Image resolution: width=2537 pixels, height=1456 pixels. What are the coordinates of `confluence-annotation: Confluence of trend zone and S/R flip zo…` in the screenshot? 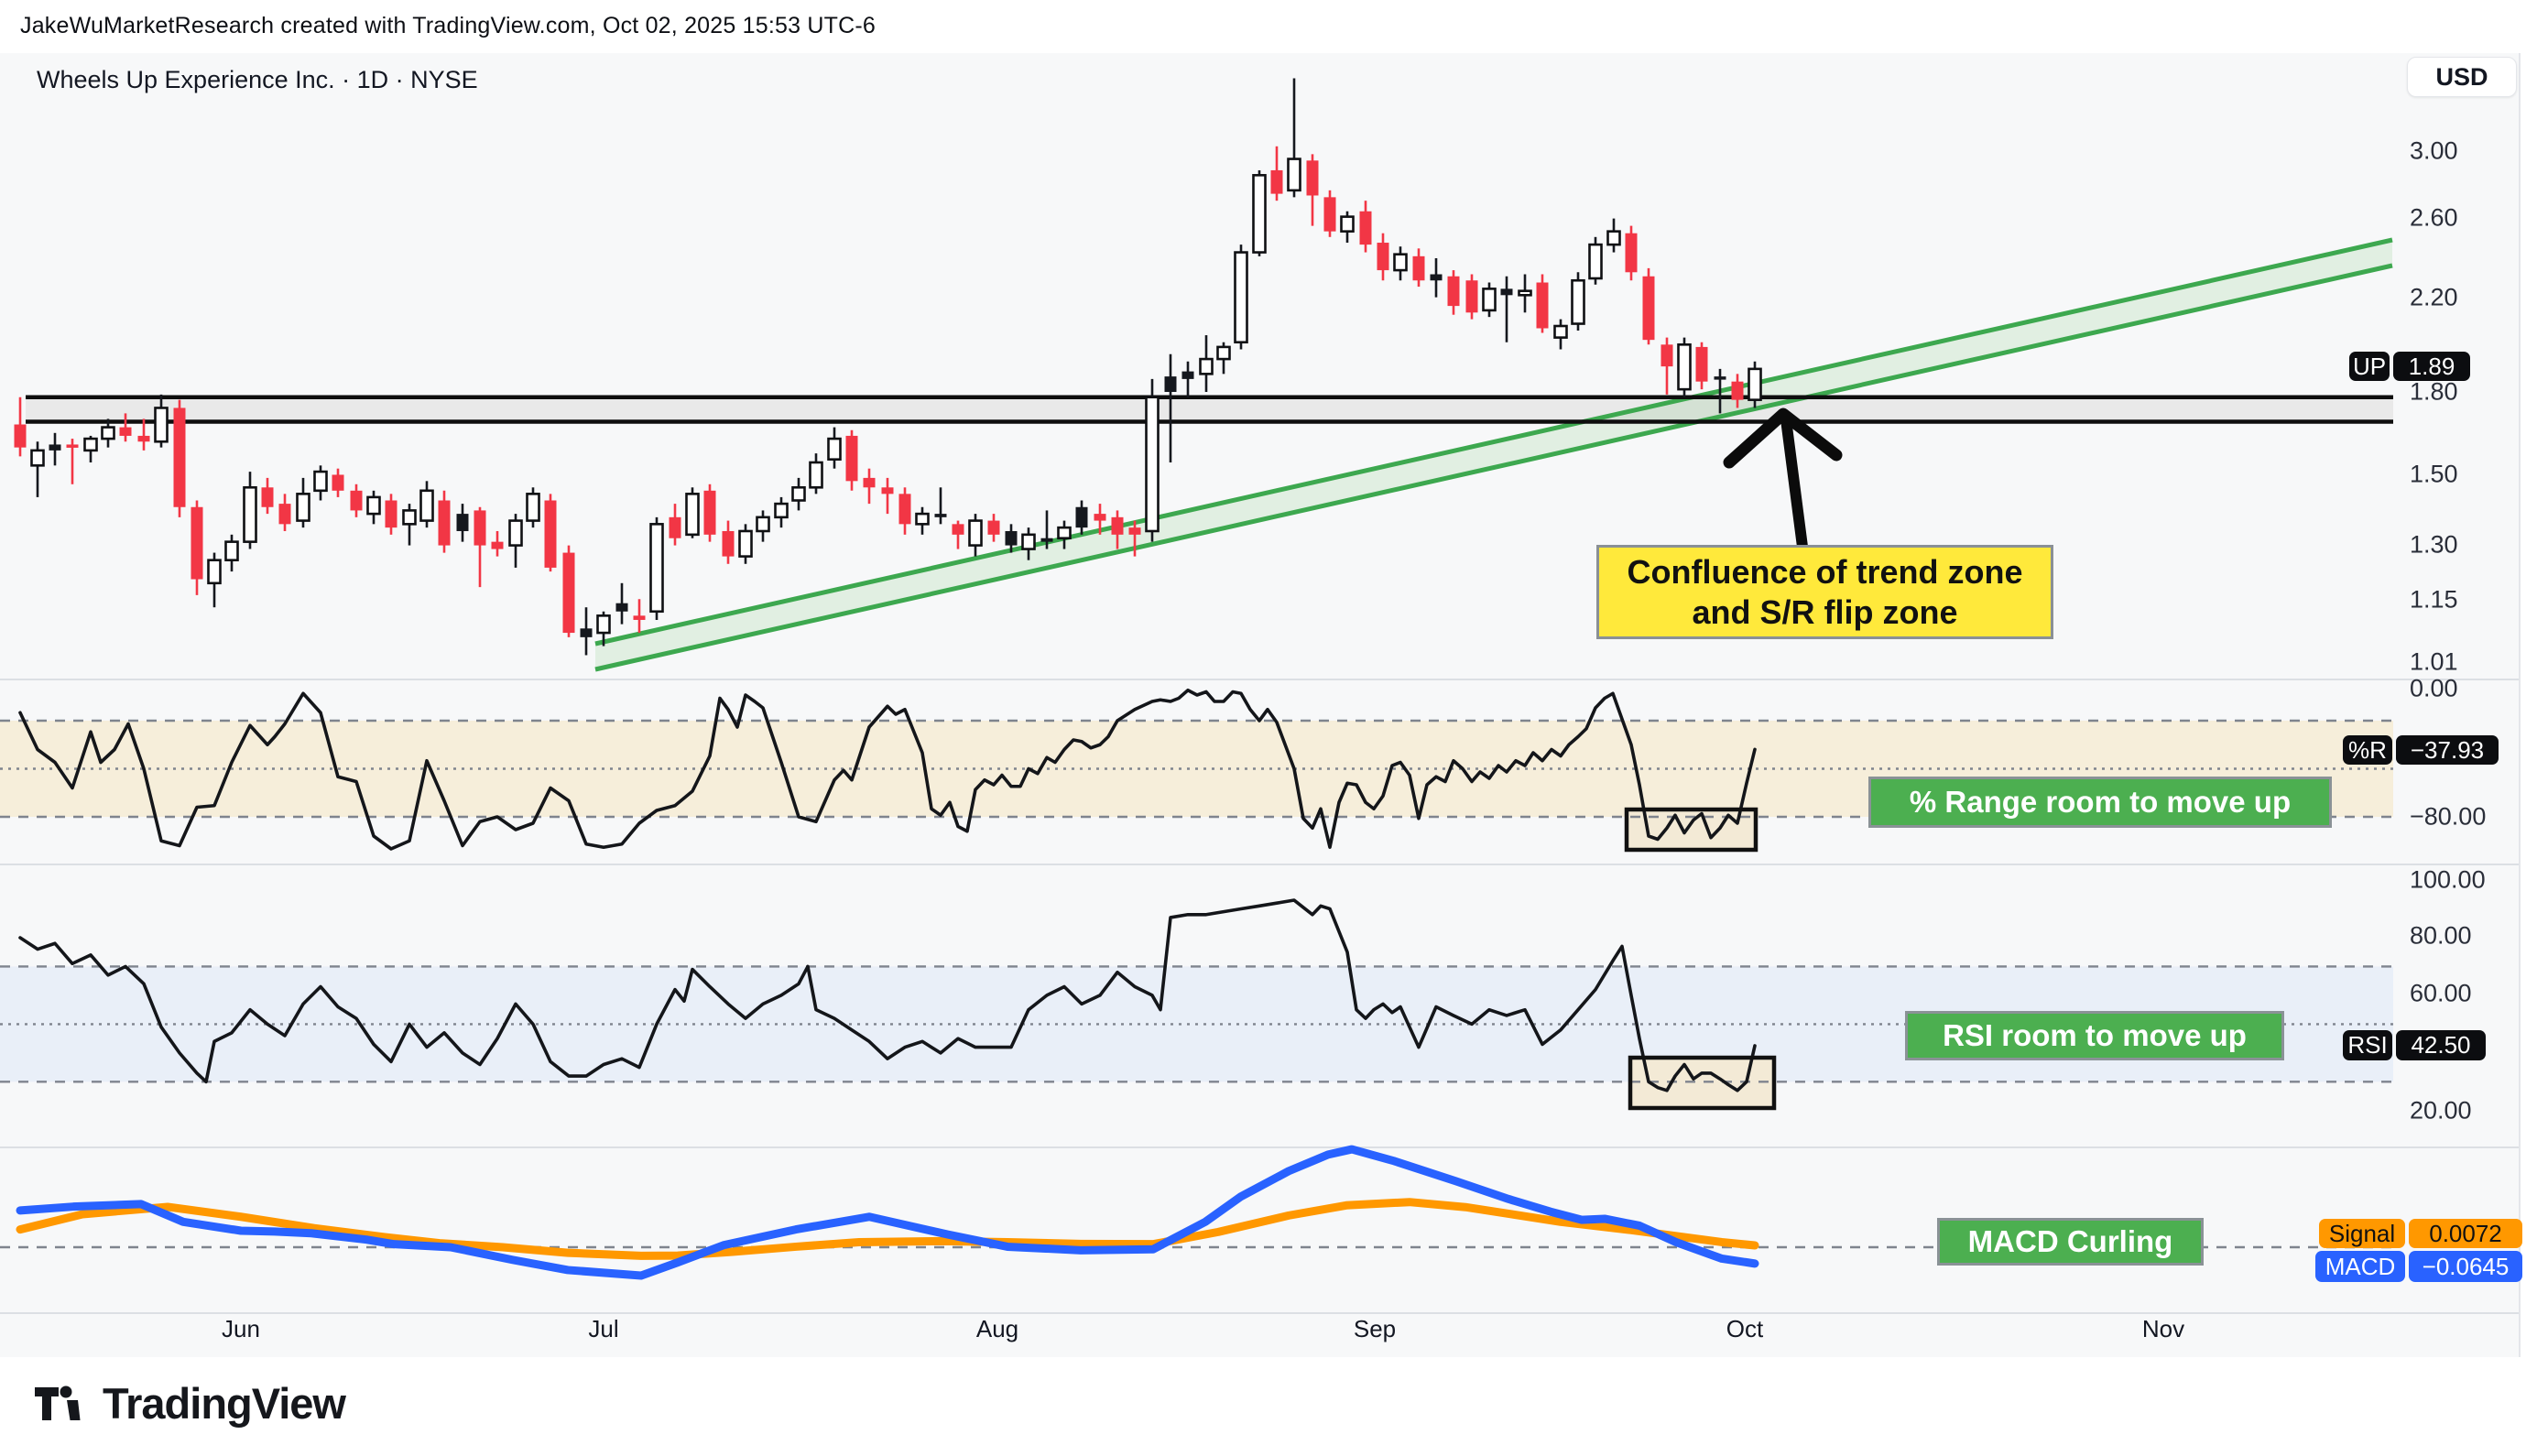 It's located at (1824, 592).